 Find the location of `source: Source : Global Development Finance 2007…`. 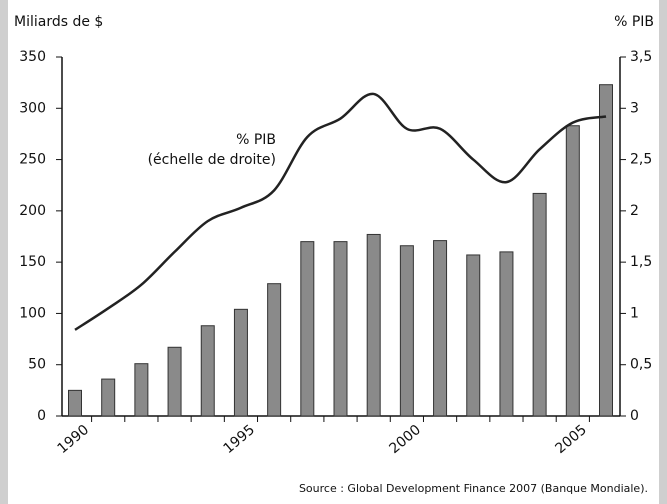

source: Source : Global Development Finance 2007… is located at coordinates (473, 488).